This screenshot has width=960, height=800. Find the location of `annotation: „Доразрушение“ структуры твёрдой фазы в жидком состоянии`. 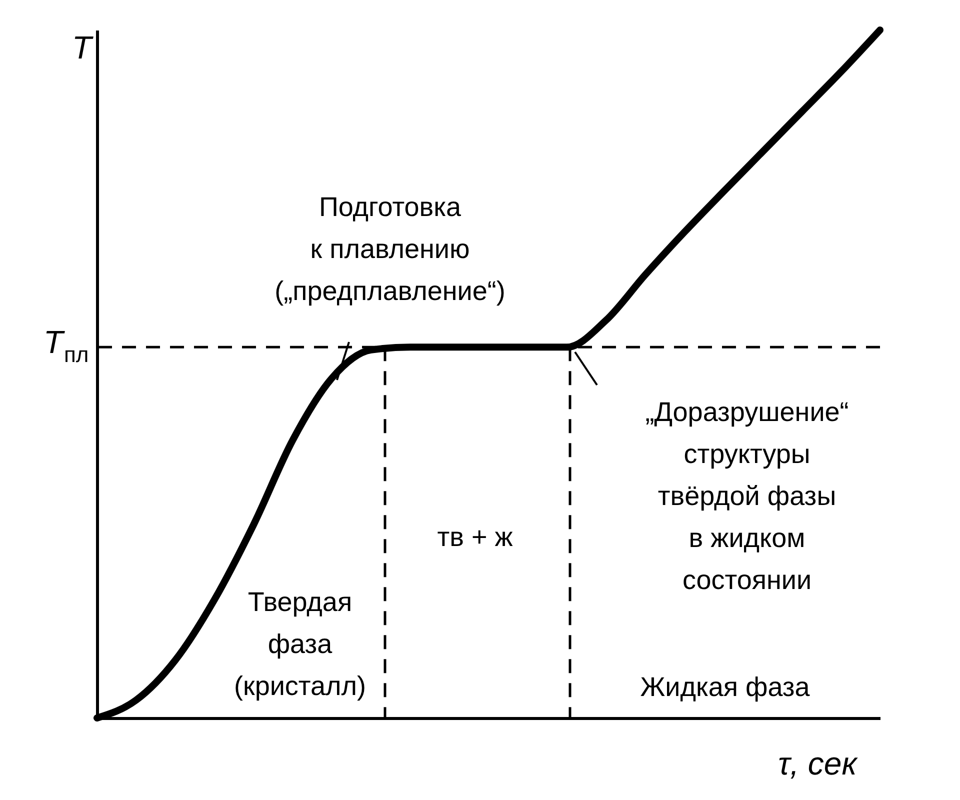

annotation: „Доразрушение“ структуры твёрдой фазы в жидком состоянии is located at coordinates (747, 496).